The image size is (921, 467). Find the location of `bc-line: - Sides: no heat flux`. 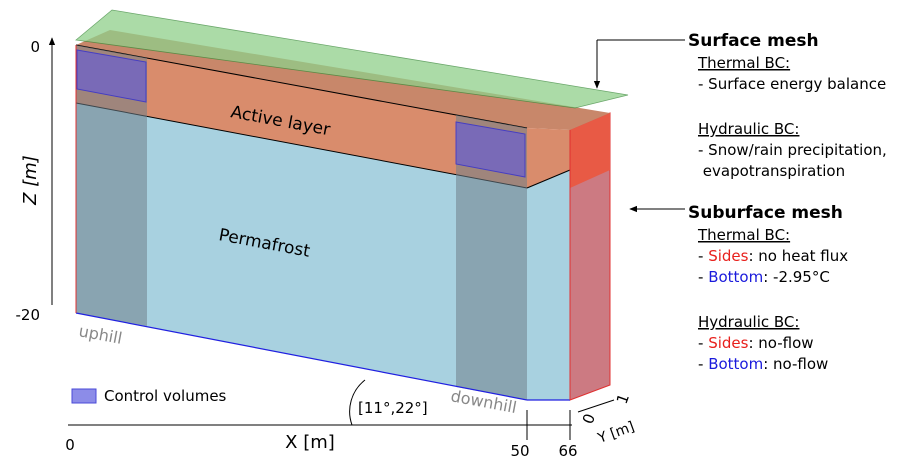

bc-line: - Sides: no heat flux is located at coordinates (773, 256).